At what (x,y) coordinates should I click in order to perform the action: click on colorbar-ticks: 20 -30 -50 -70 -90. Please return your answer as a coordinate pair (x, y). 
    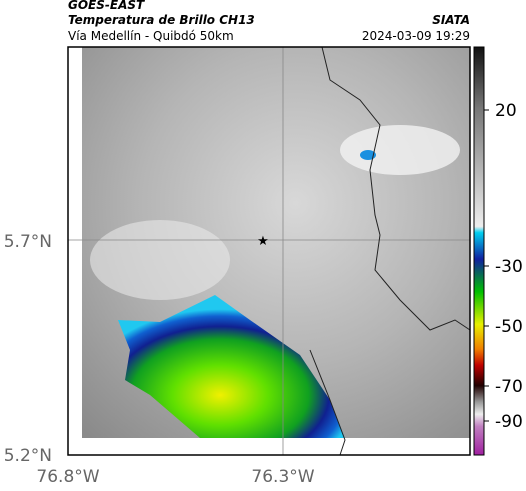
    Looking at the image, I should click on (503, 266).